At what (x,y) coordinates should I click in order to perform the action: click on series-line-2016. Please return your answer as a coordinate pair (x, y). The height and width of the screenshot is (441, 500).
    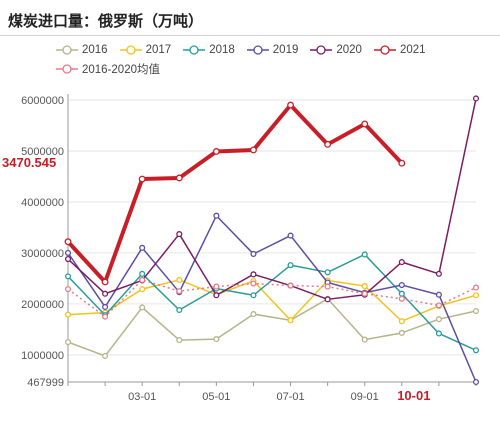
    Looking at the image, I should click on (272, 327).